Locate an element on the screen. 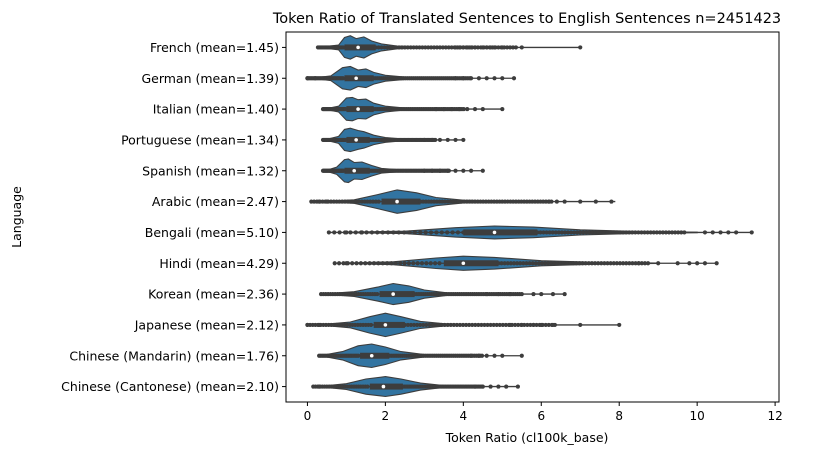  y-tick-label: Korean (mean=2.36) is located at coordinates (213, 294).